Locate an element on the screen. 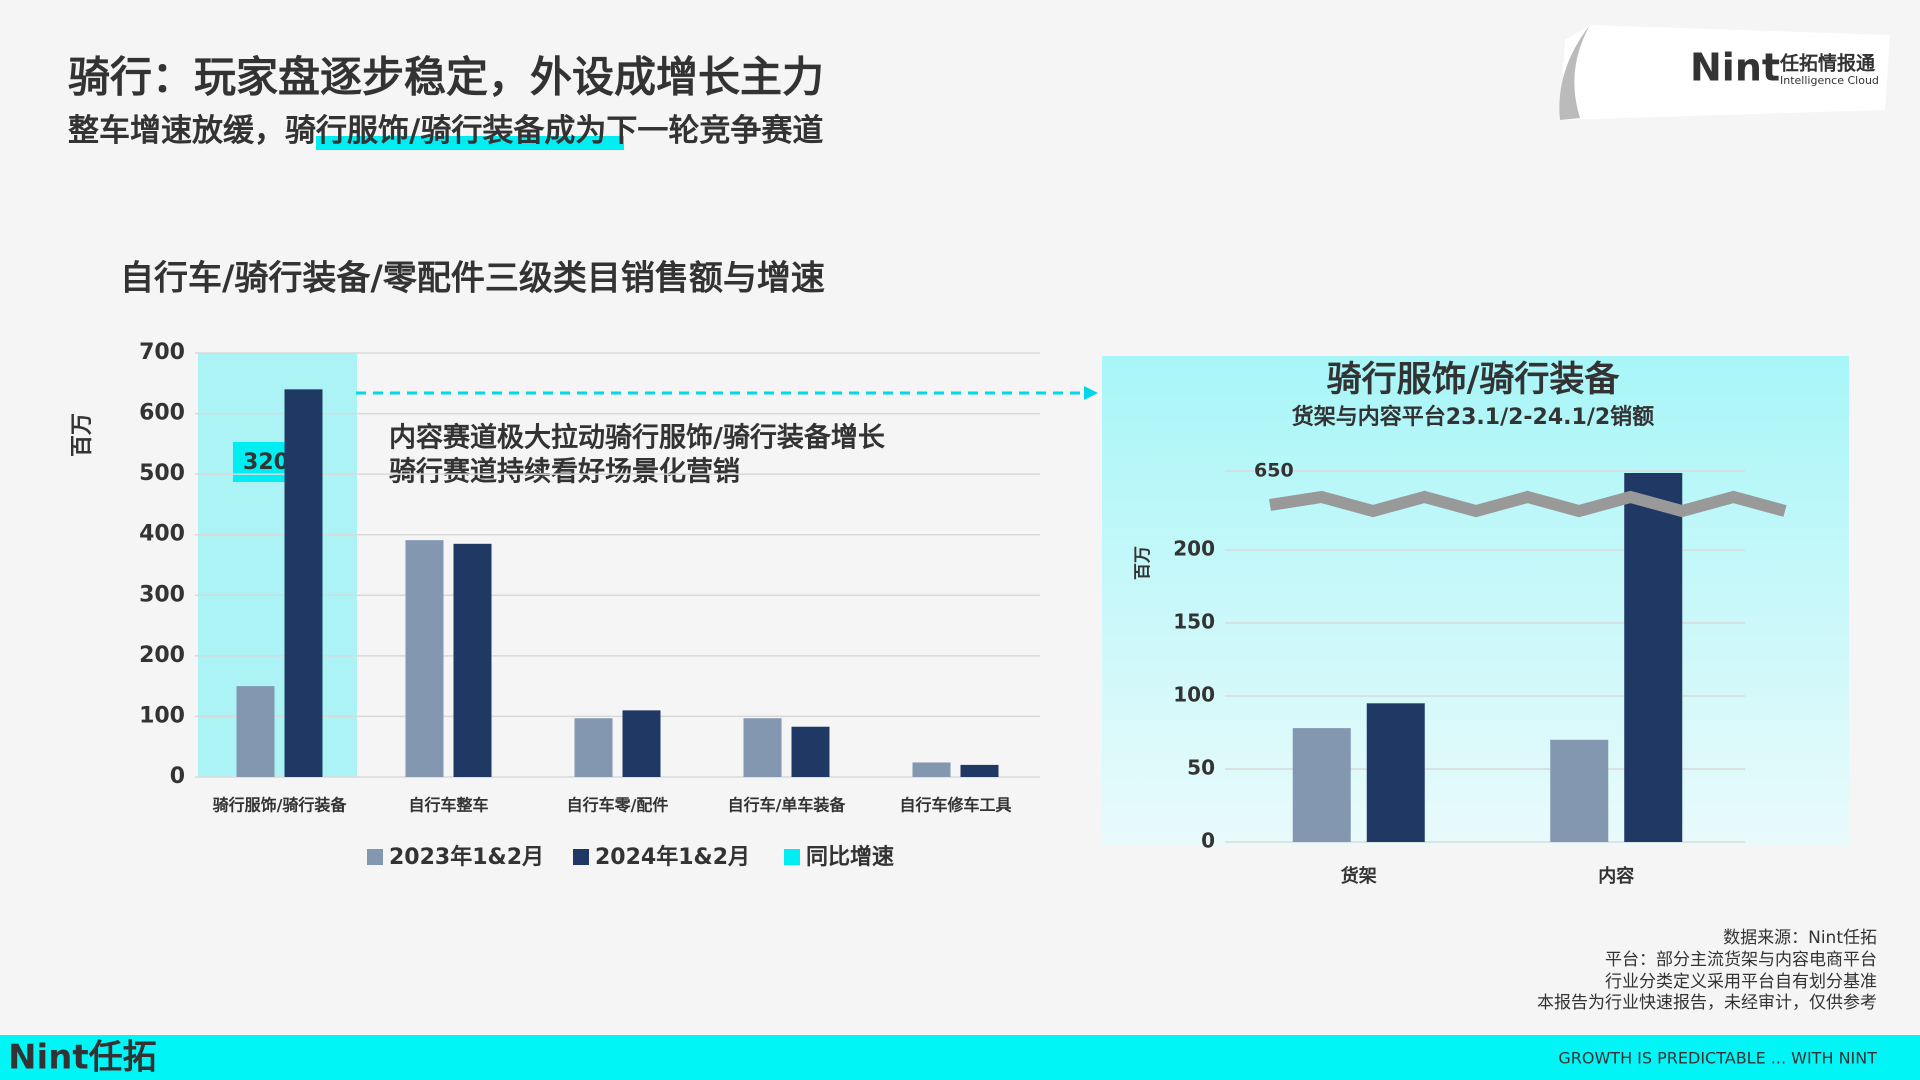  y-tick-label: 150 is located at coordinates (1194, 622).